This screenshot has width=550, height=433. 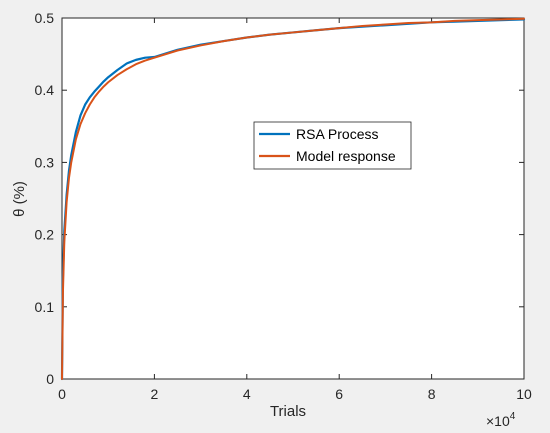 I want to click on legend-label-model-response: Model response, so click(x=346, y=156).